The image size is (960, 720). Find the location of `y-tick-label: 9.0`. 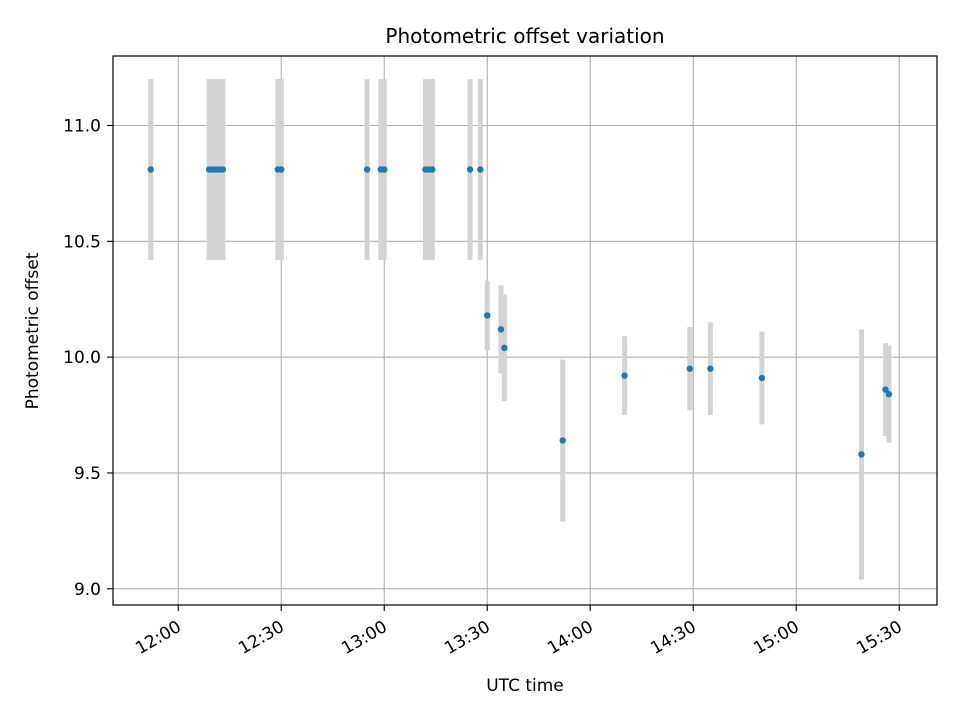

y-tick-label: 9.0 is located at coordinates (87, 590).